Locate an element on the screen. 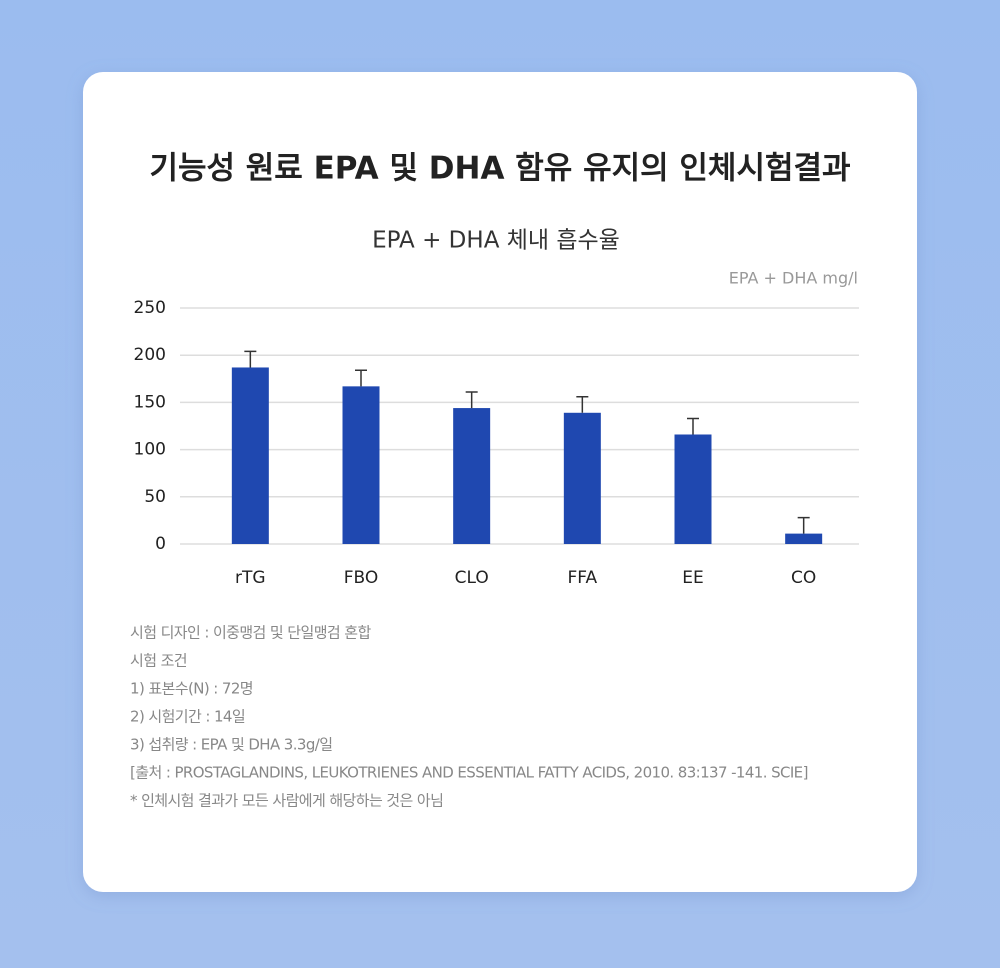 Image resolution: width=1000 pixels, height=968 pixels. y-tick-label: 50 is located at coordinates (155, 497).